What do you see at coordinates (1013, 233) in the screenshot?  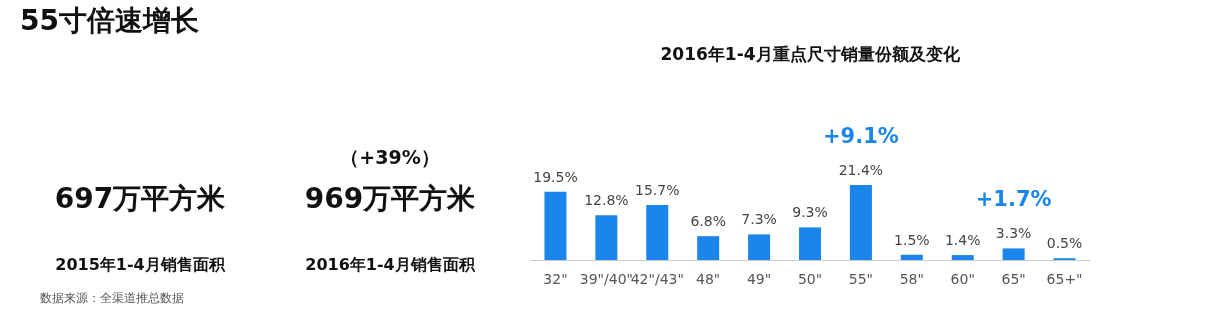 I see `data-label: 3.3%` at bounding box center [1013, 233].